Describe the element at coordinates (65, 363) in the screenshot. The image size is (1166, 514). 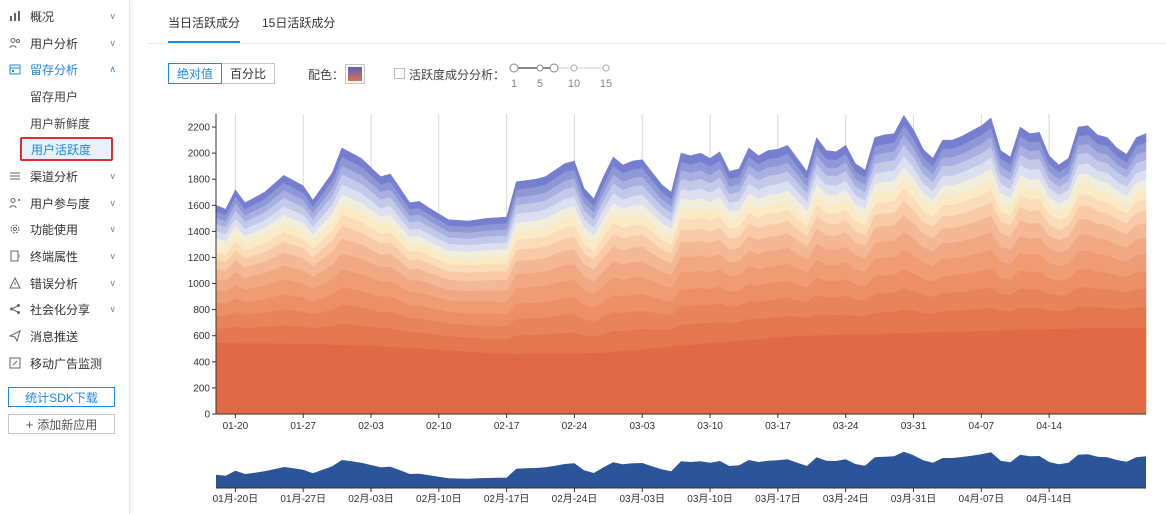
I see `sidebar-item-ad-monitor: 移动广告监测` at that location.